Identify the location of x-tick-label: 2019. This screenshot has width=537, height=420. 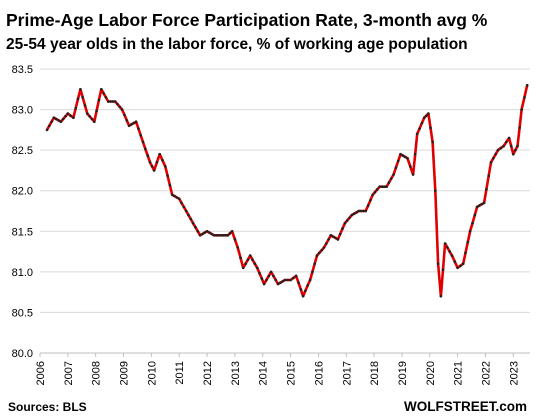
(403, 373).